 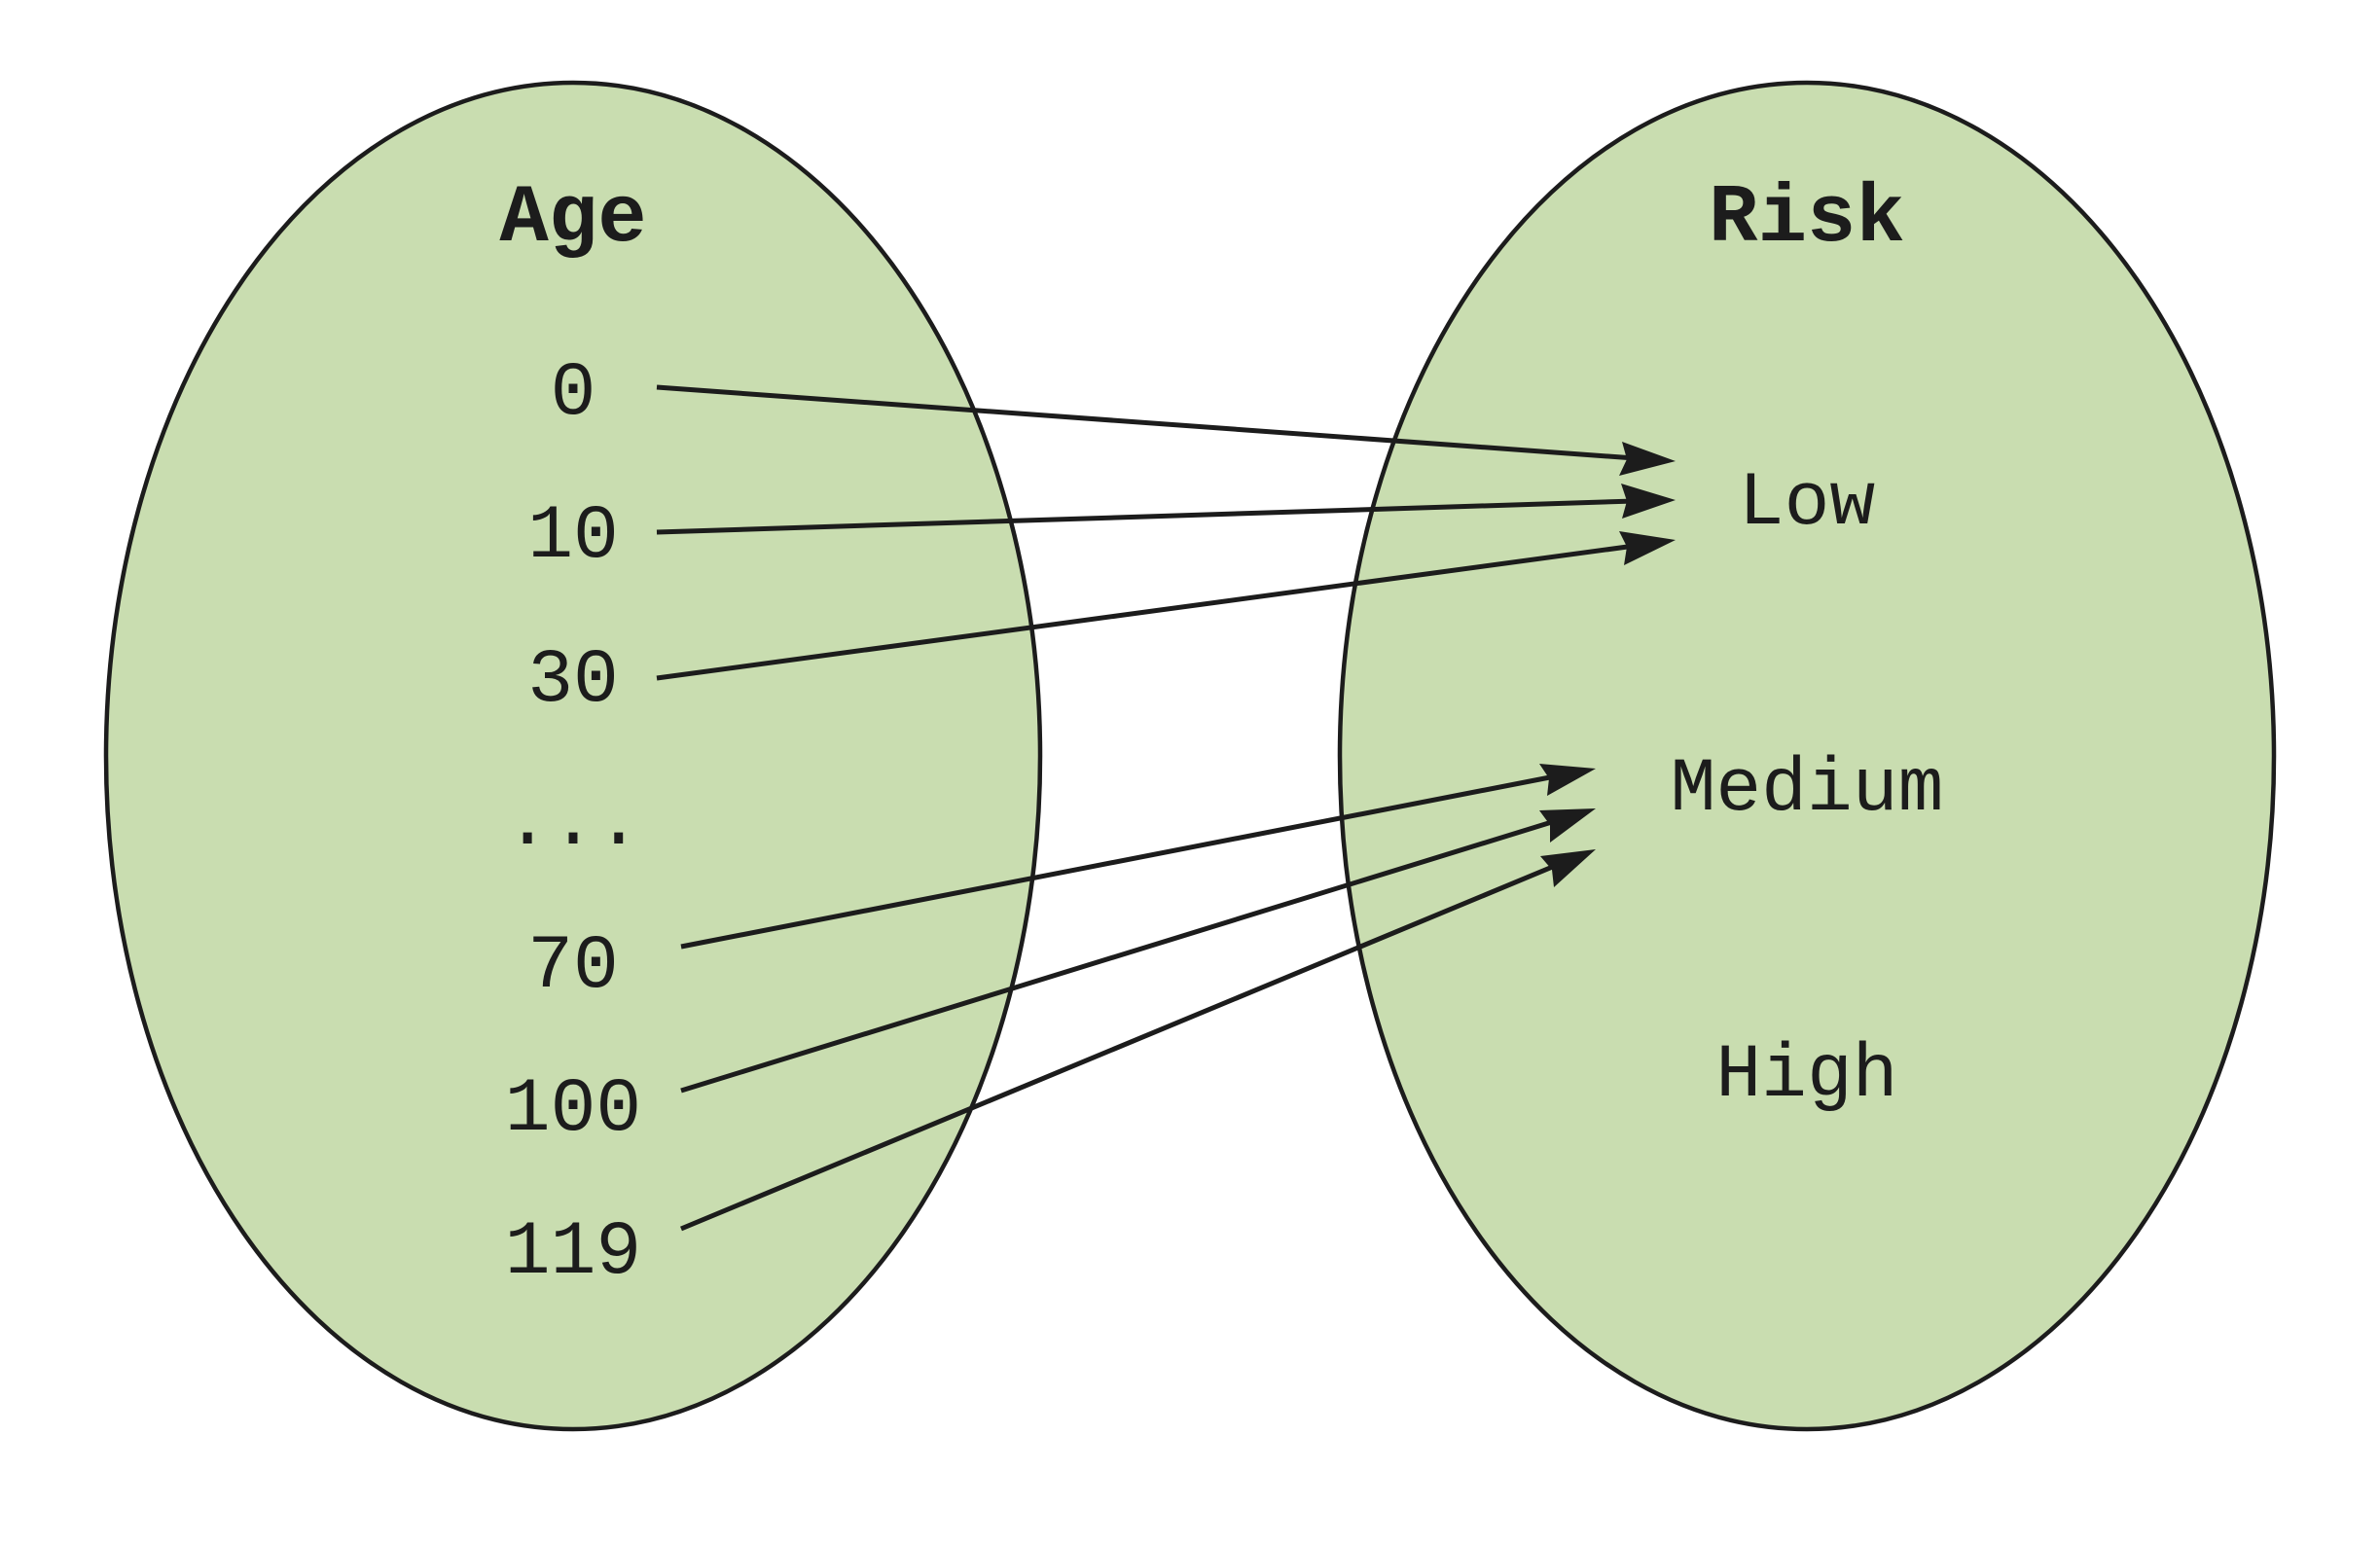 I want to click on age-element-100: 100, so click(x=573, y=1110).